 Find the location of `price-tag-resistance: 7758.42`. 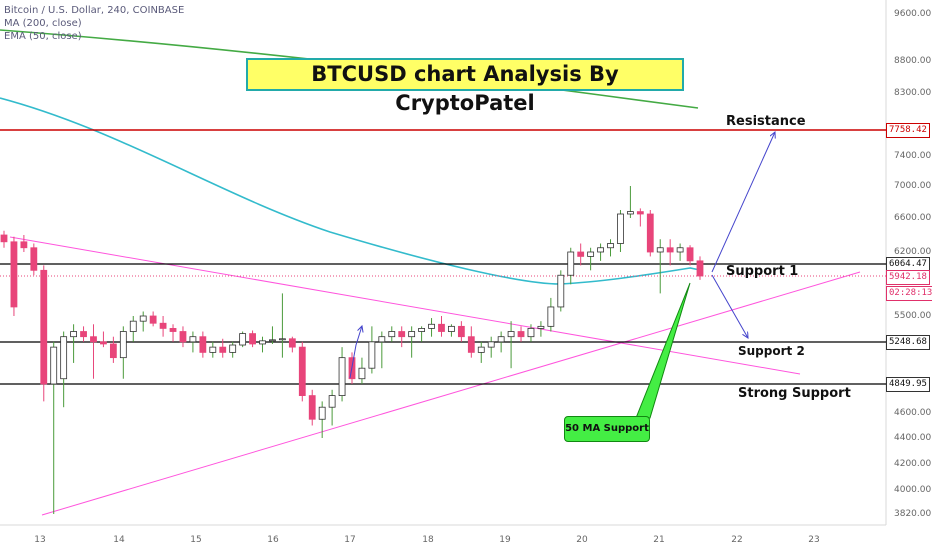

price-tag-resistance: 7758.42 is located at coordinates (908, 130).